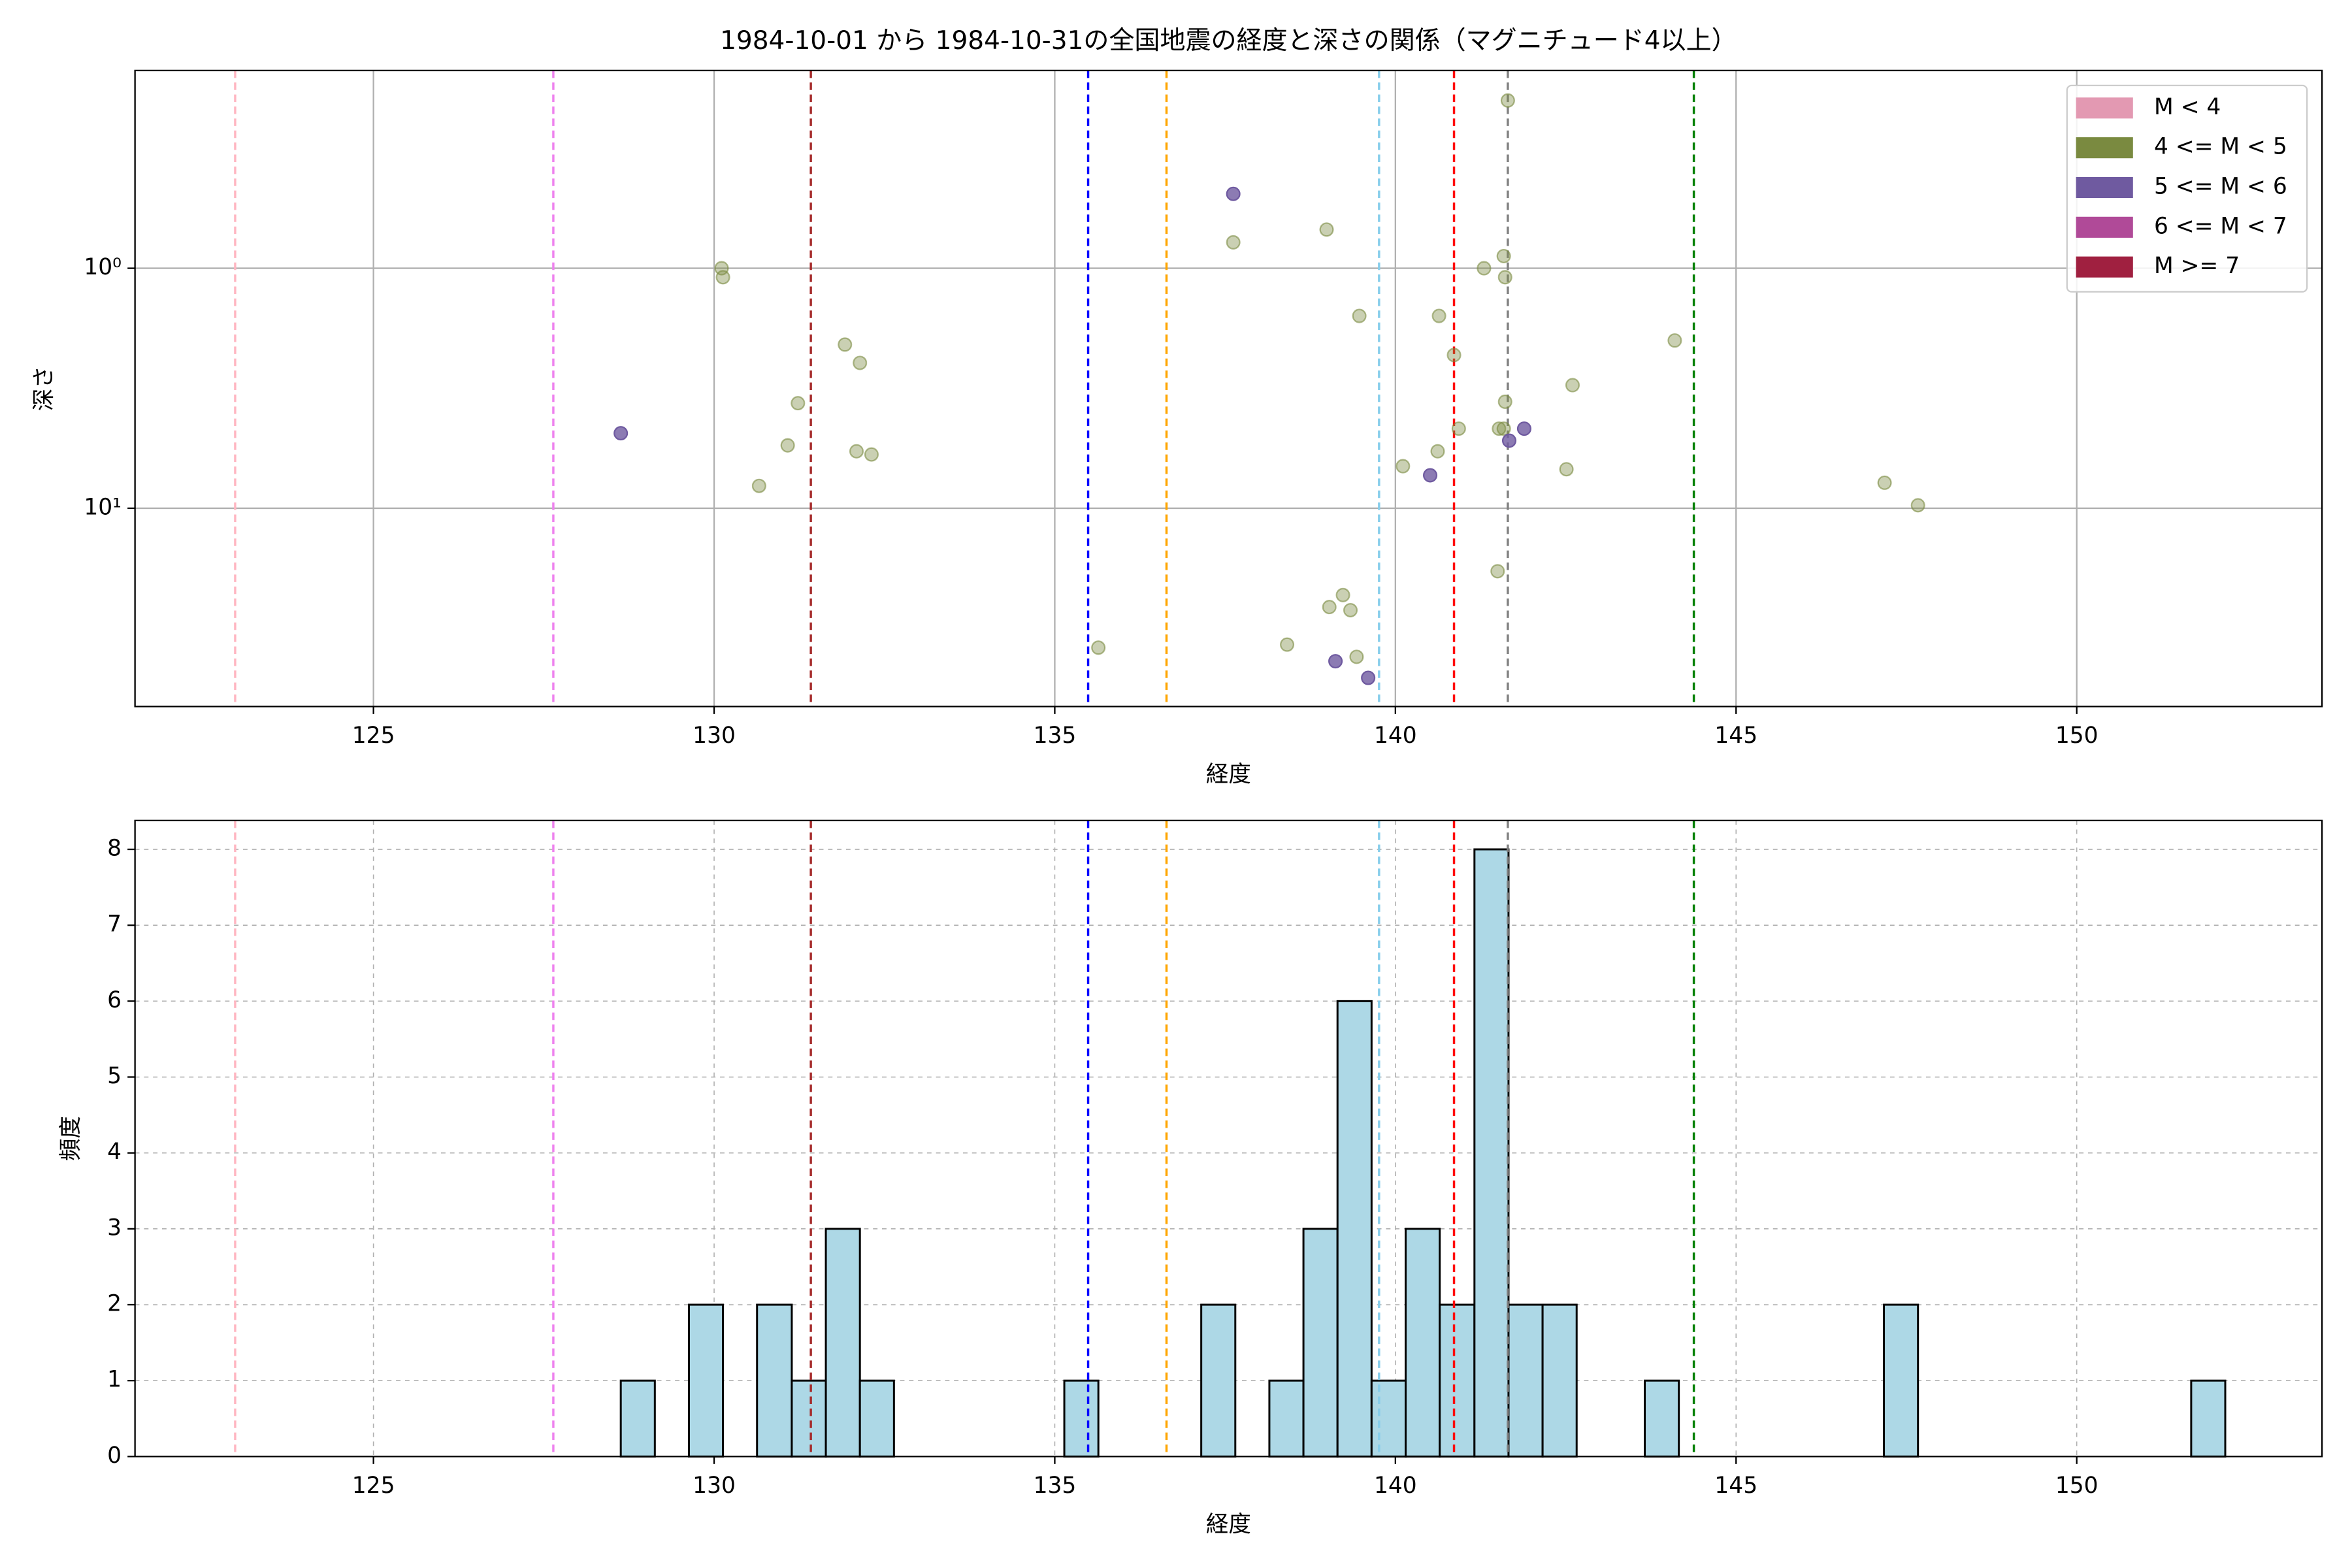  What do you see at coordinates (2197, 266) in the screenshot?
I see `legend-label: M >= 7` at bounding box center [2197, 266].